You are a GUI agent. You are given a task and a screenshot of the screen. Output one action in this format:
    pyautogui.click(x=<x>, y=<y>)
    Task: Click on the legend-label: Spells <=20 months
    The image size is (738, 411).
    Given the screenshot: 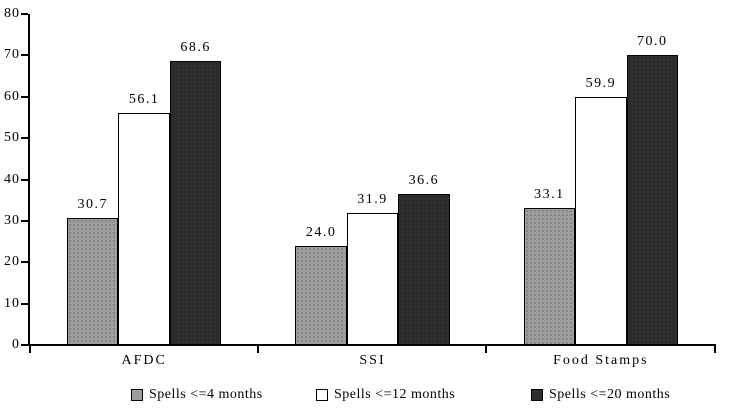 What is the action you would take?
    pyautogui.click(x=610, y=394)
    